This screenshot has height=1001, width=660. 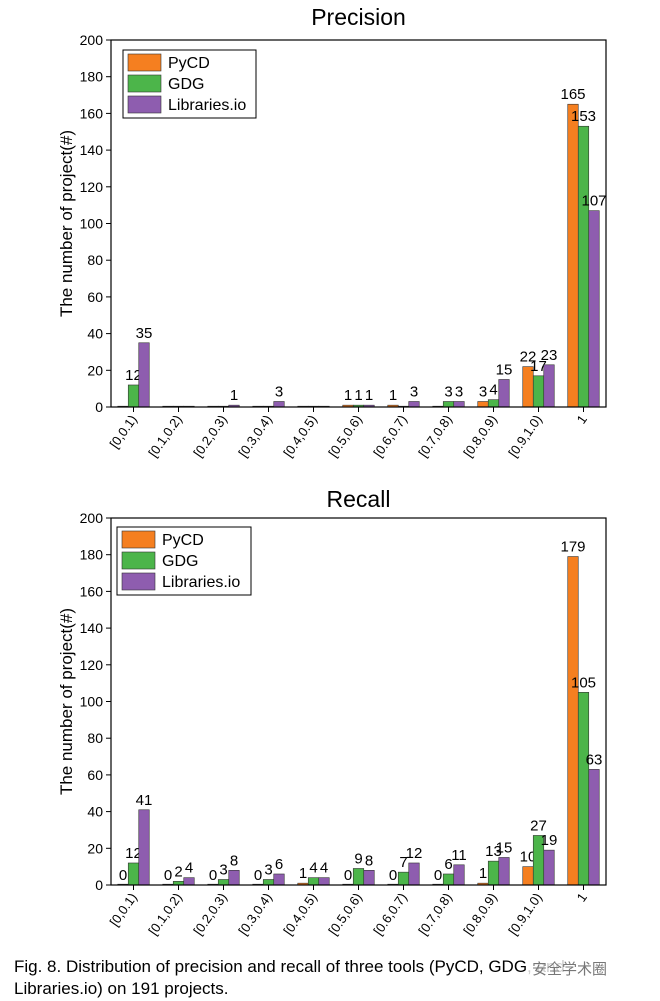 What do you see at coordinates (184, 561) in the screenshot?
I see `legend: PyCD GDG Libraries.io` at bounding box center [184, 561].